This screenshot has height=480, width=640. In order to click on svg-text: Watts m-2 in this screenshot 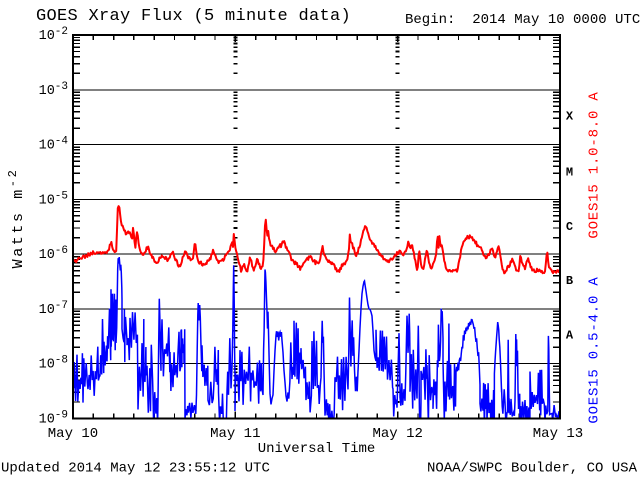, I will do `click(16, 218)`.